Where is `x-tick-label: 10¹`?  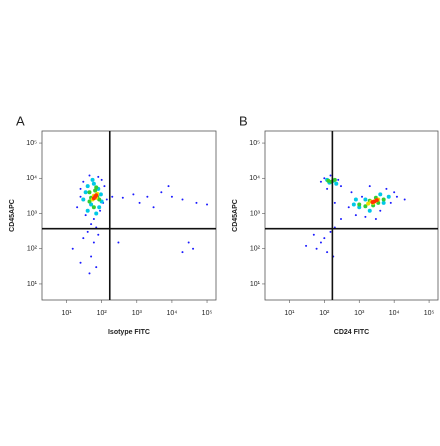 x-tick-label: 10¹ is located at coordinates (66, 313).